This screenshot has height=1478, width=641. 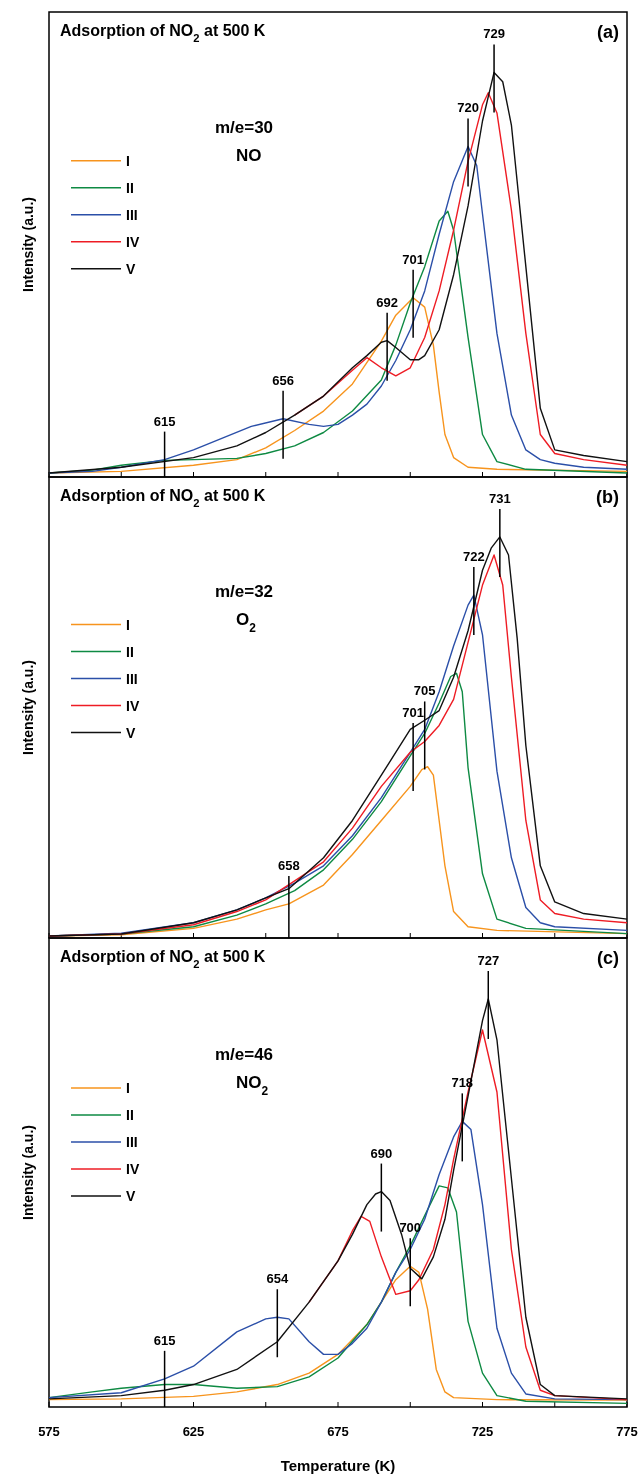 What do you see at coordinates (244, 1054) in the screenshot?
I see `annotation: m/e=46` at bounding box center [244, 1054].